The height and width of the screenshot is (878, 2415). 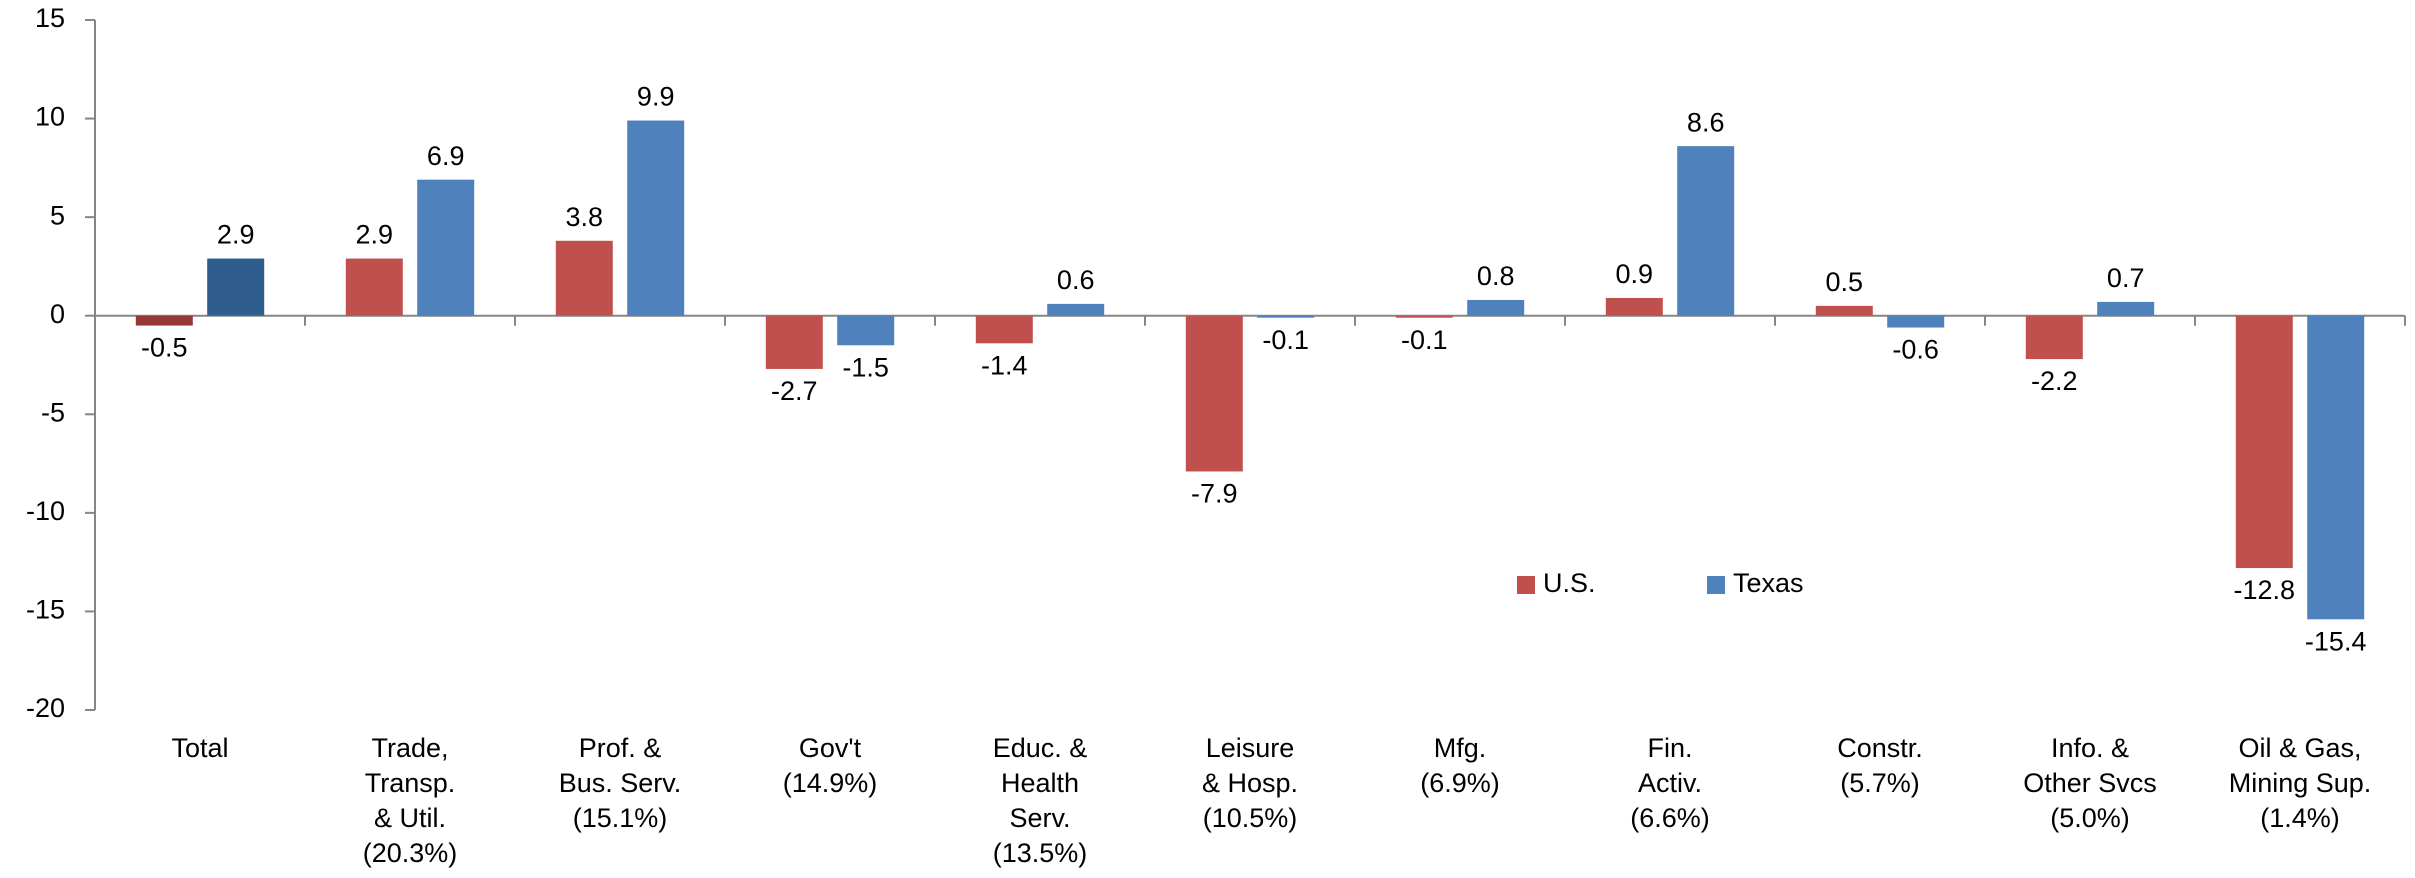 I want to click on x-tick-label: Fin. Activ. (6.6%), so click(x=1670, y=783).